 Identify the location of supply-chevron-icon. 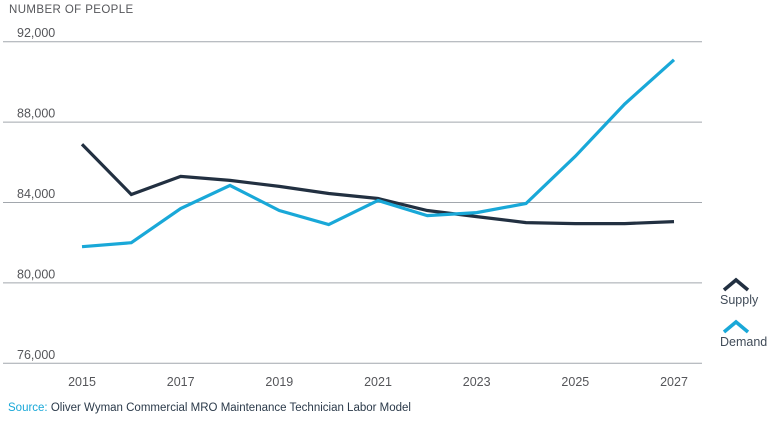
(736, 284).